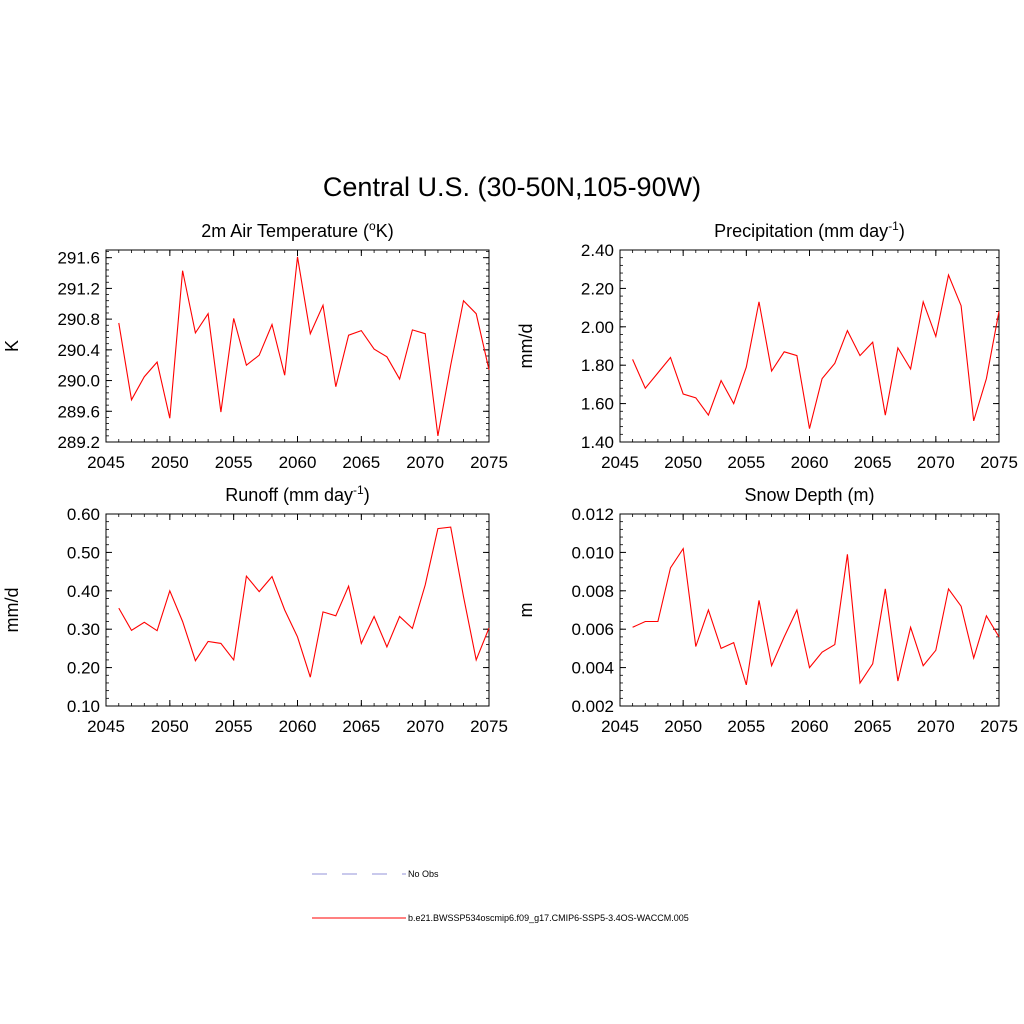 Image resolution: width=1024 pixels, height=1024 pixels. I want to click on panel-title-superscript: o, so click(372, 226).